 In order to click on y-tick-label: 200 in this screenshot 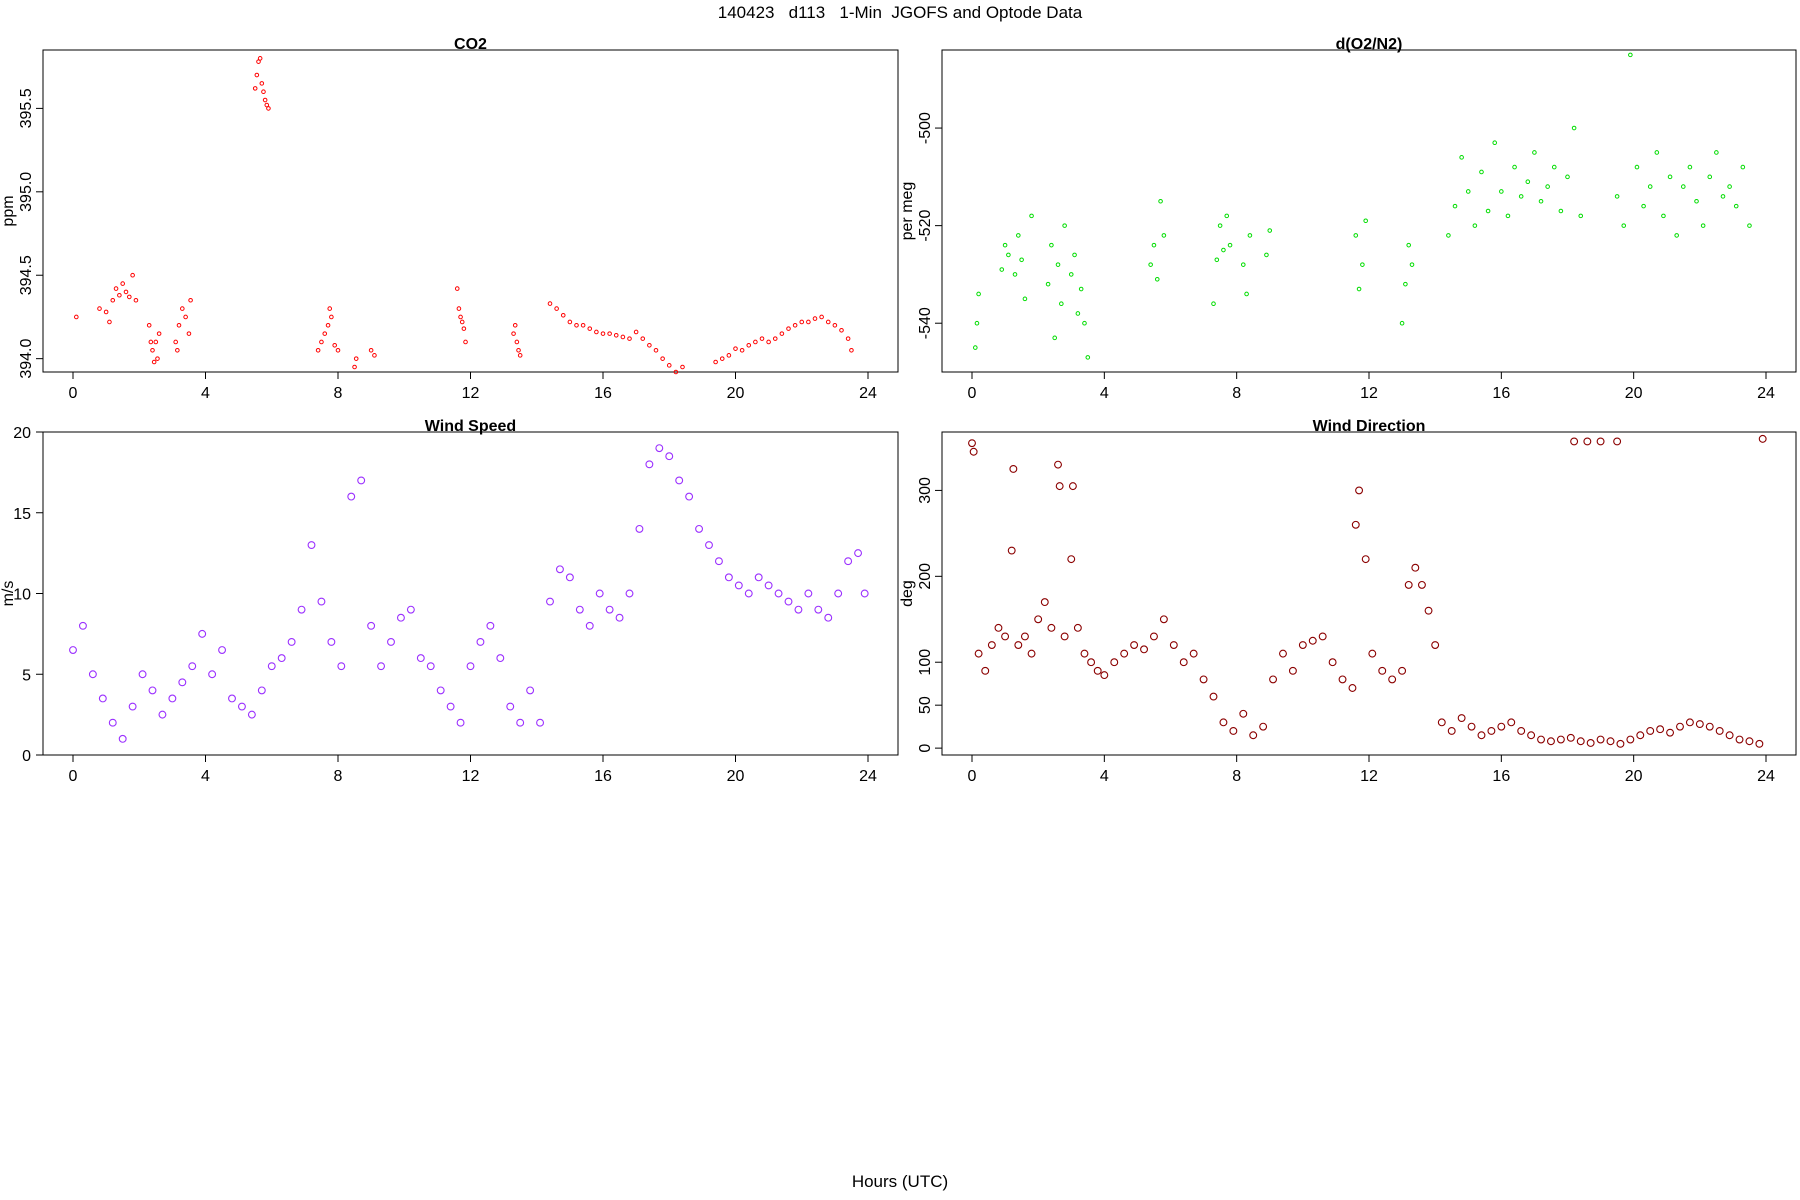, I will do `click(925, 576)`.